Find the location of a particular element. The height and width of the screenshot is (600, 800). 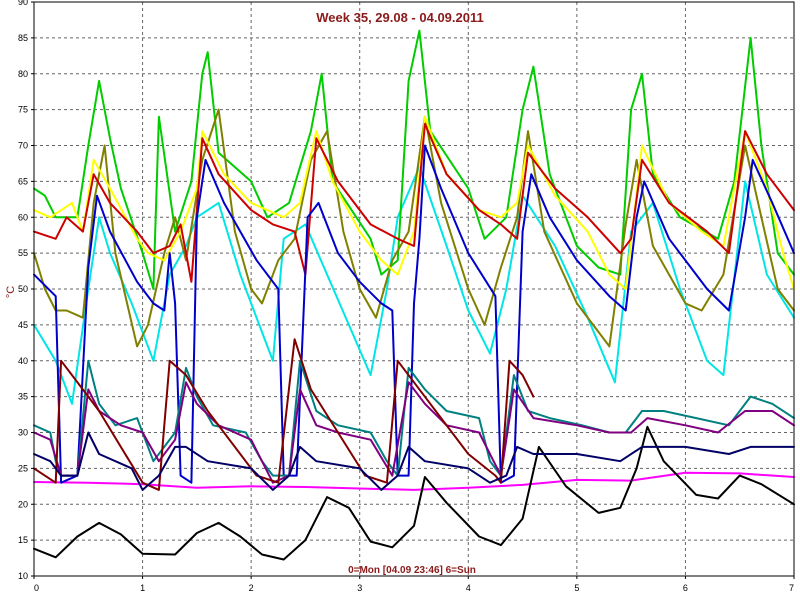

y-tick-label: 35 is located at coordinates (23, 397).